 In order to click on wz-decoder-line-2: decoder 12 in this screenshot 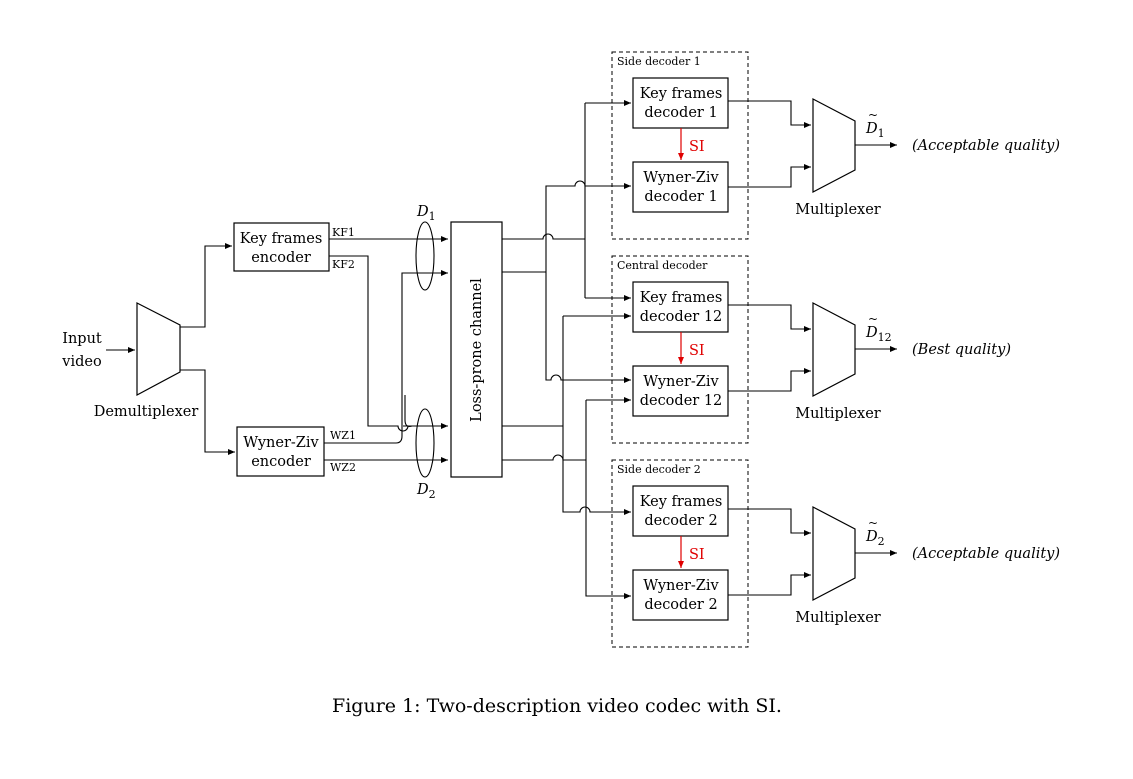, I will do `click(681, 401)`.